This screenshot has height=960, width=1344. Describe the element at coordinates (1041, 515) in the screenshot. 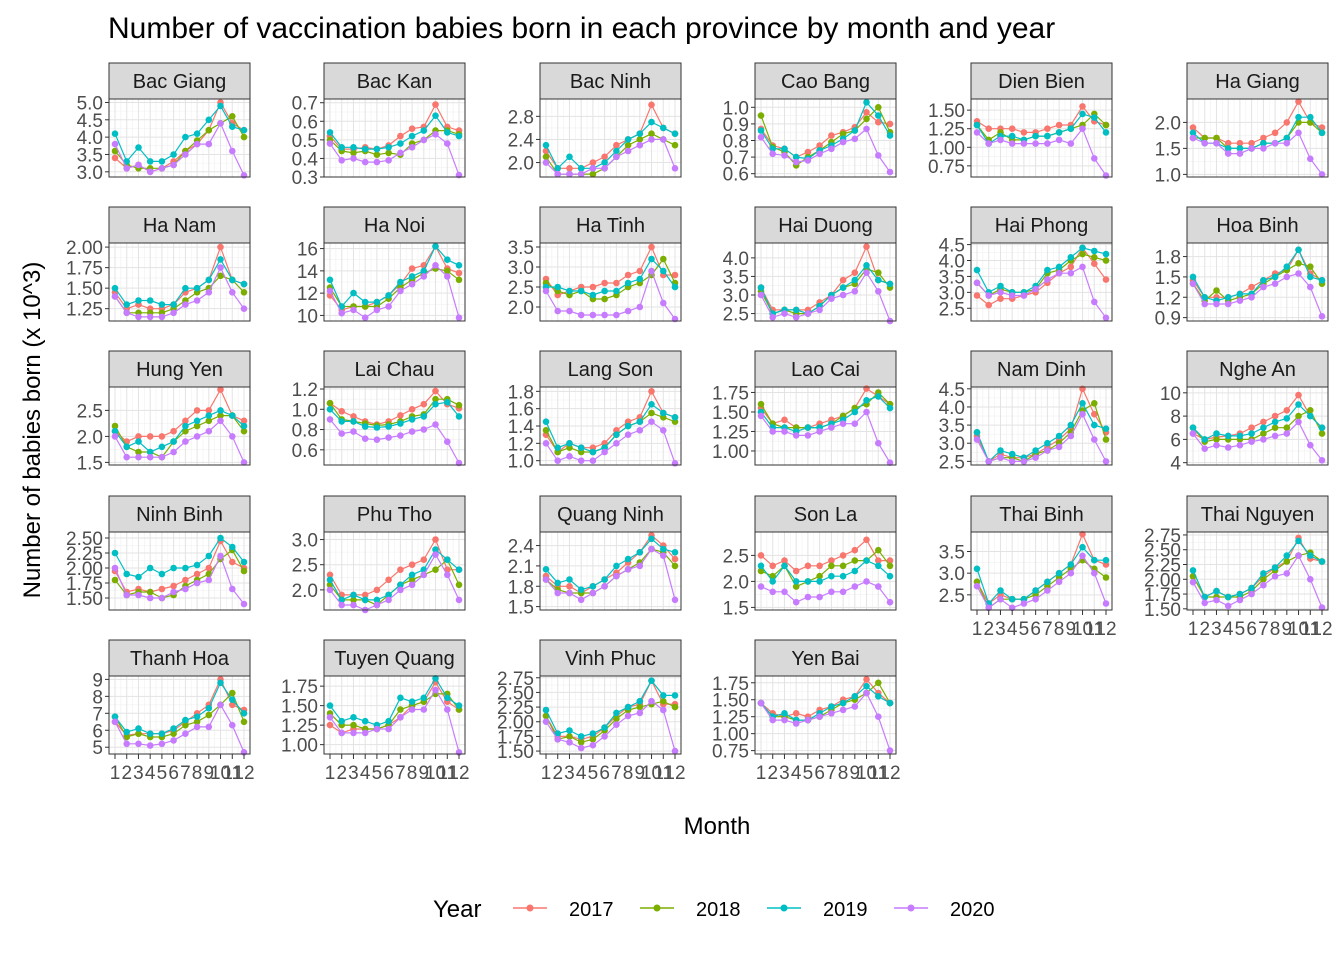

I see `strip-label-thai-binh: Thai Binh` at that location.